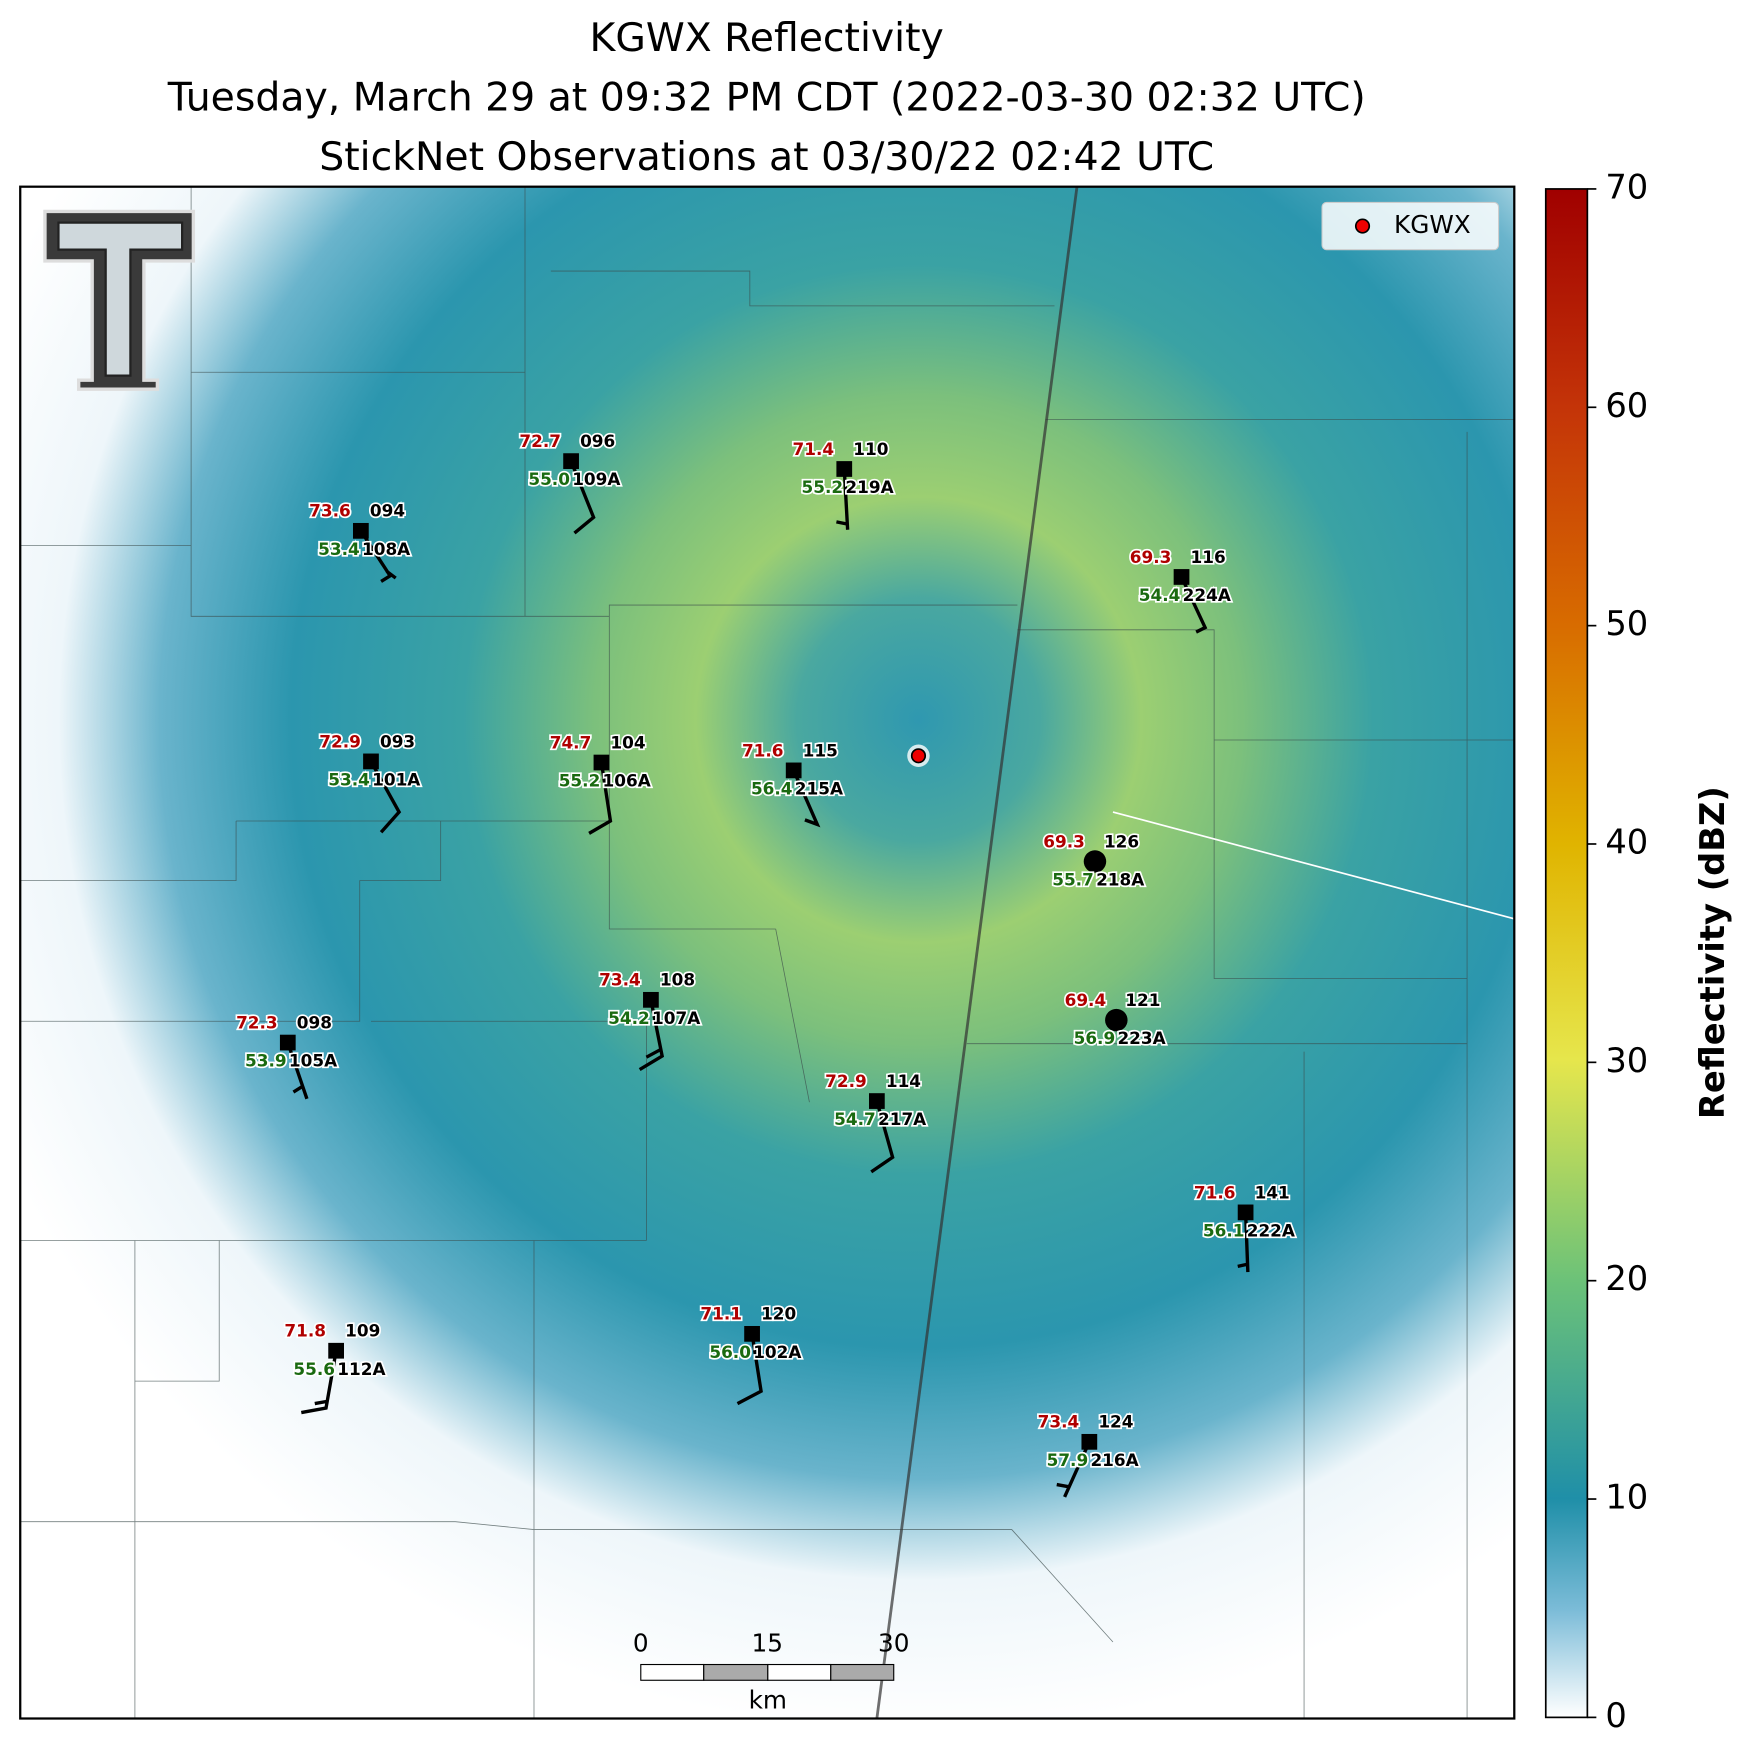  What do you see at coordinates (1712, 952) in the screenshot?
I see `colorbar-label: Reflectivity (dBZ)` at bounding box center [1712, 952].